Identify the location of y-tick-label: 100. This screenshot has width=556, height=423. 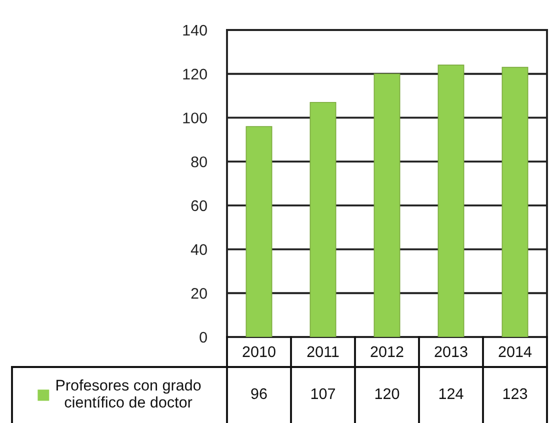
(195, 118).